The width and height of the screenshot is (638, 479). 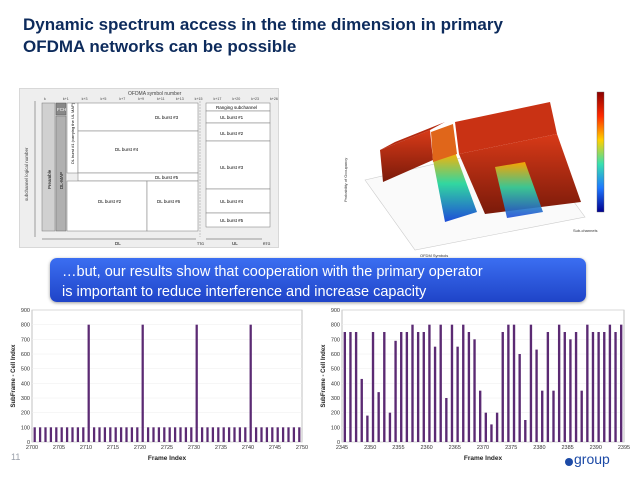 What do you see at coordinates (138, 152) in the screenshot?
I see `dl-burst-4-block` at bounding box center [138, 152].